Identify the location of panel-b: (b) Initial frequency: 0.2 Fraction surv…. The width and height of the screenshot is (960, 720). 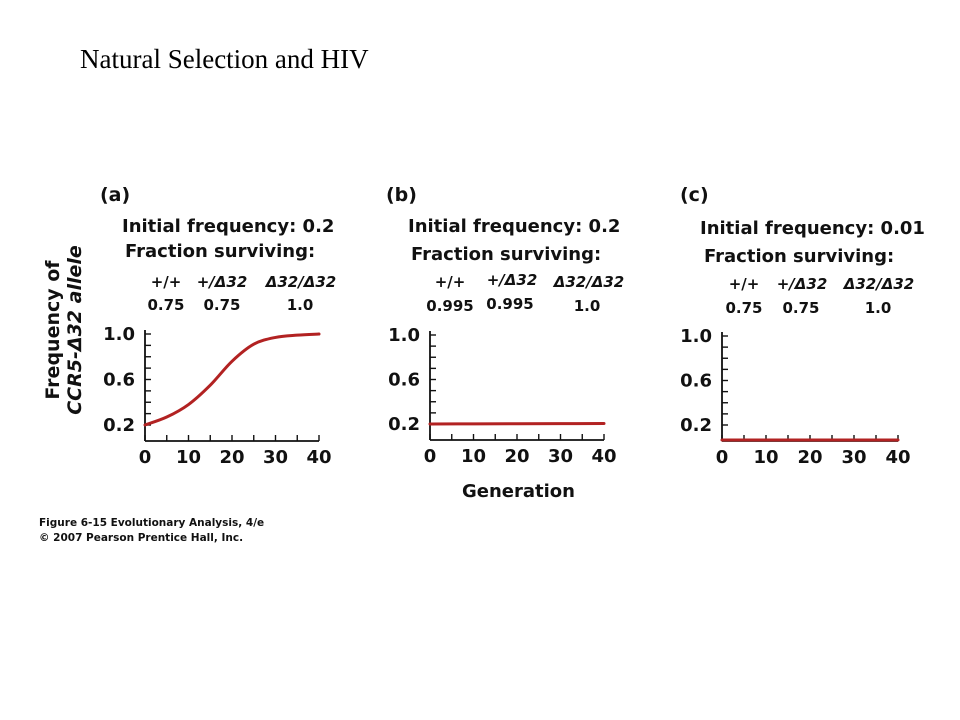
(516, 341).